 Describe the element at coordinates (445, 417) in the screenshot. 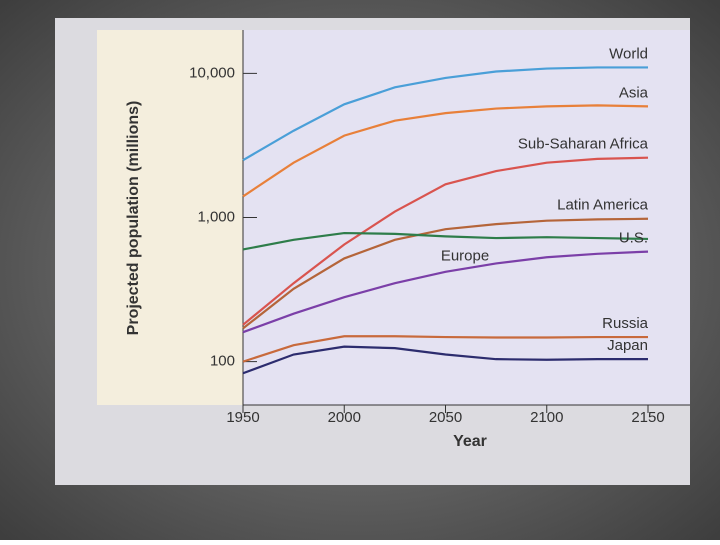

I see `x-tick-label: 2050` at that location.